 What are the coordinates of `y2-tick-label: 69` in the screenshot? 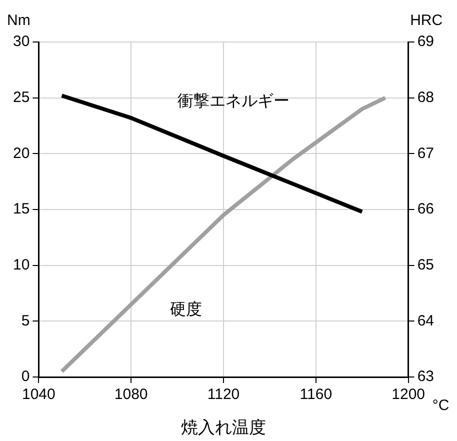 It's located at (425, 41).